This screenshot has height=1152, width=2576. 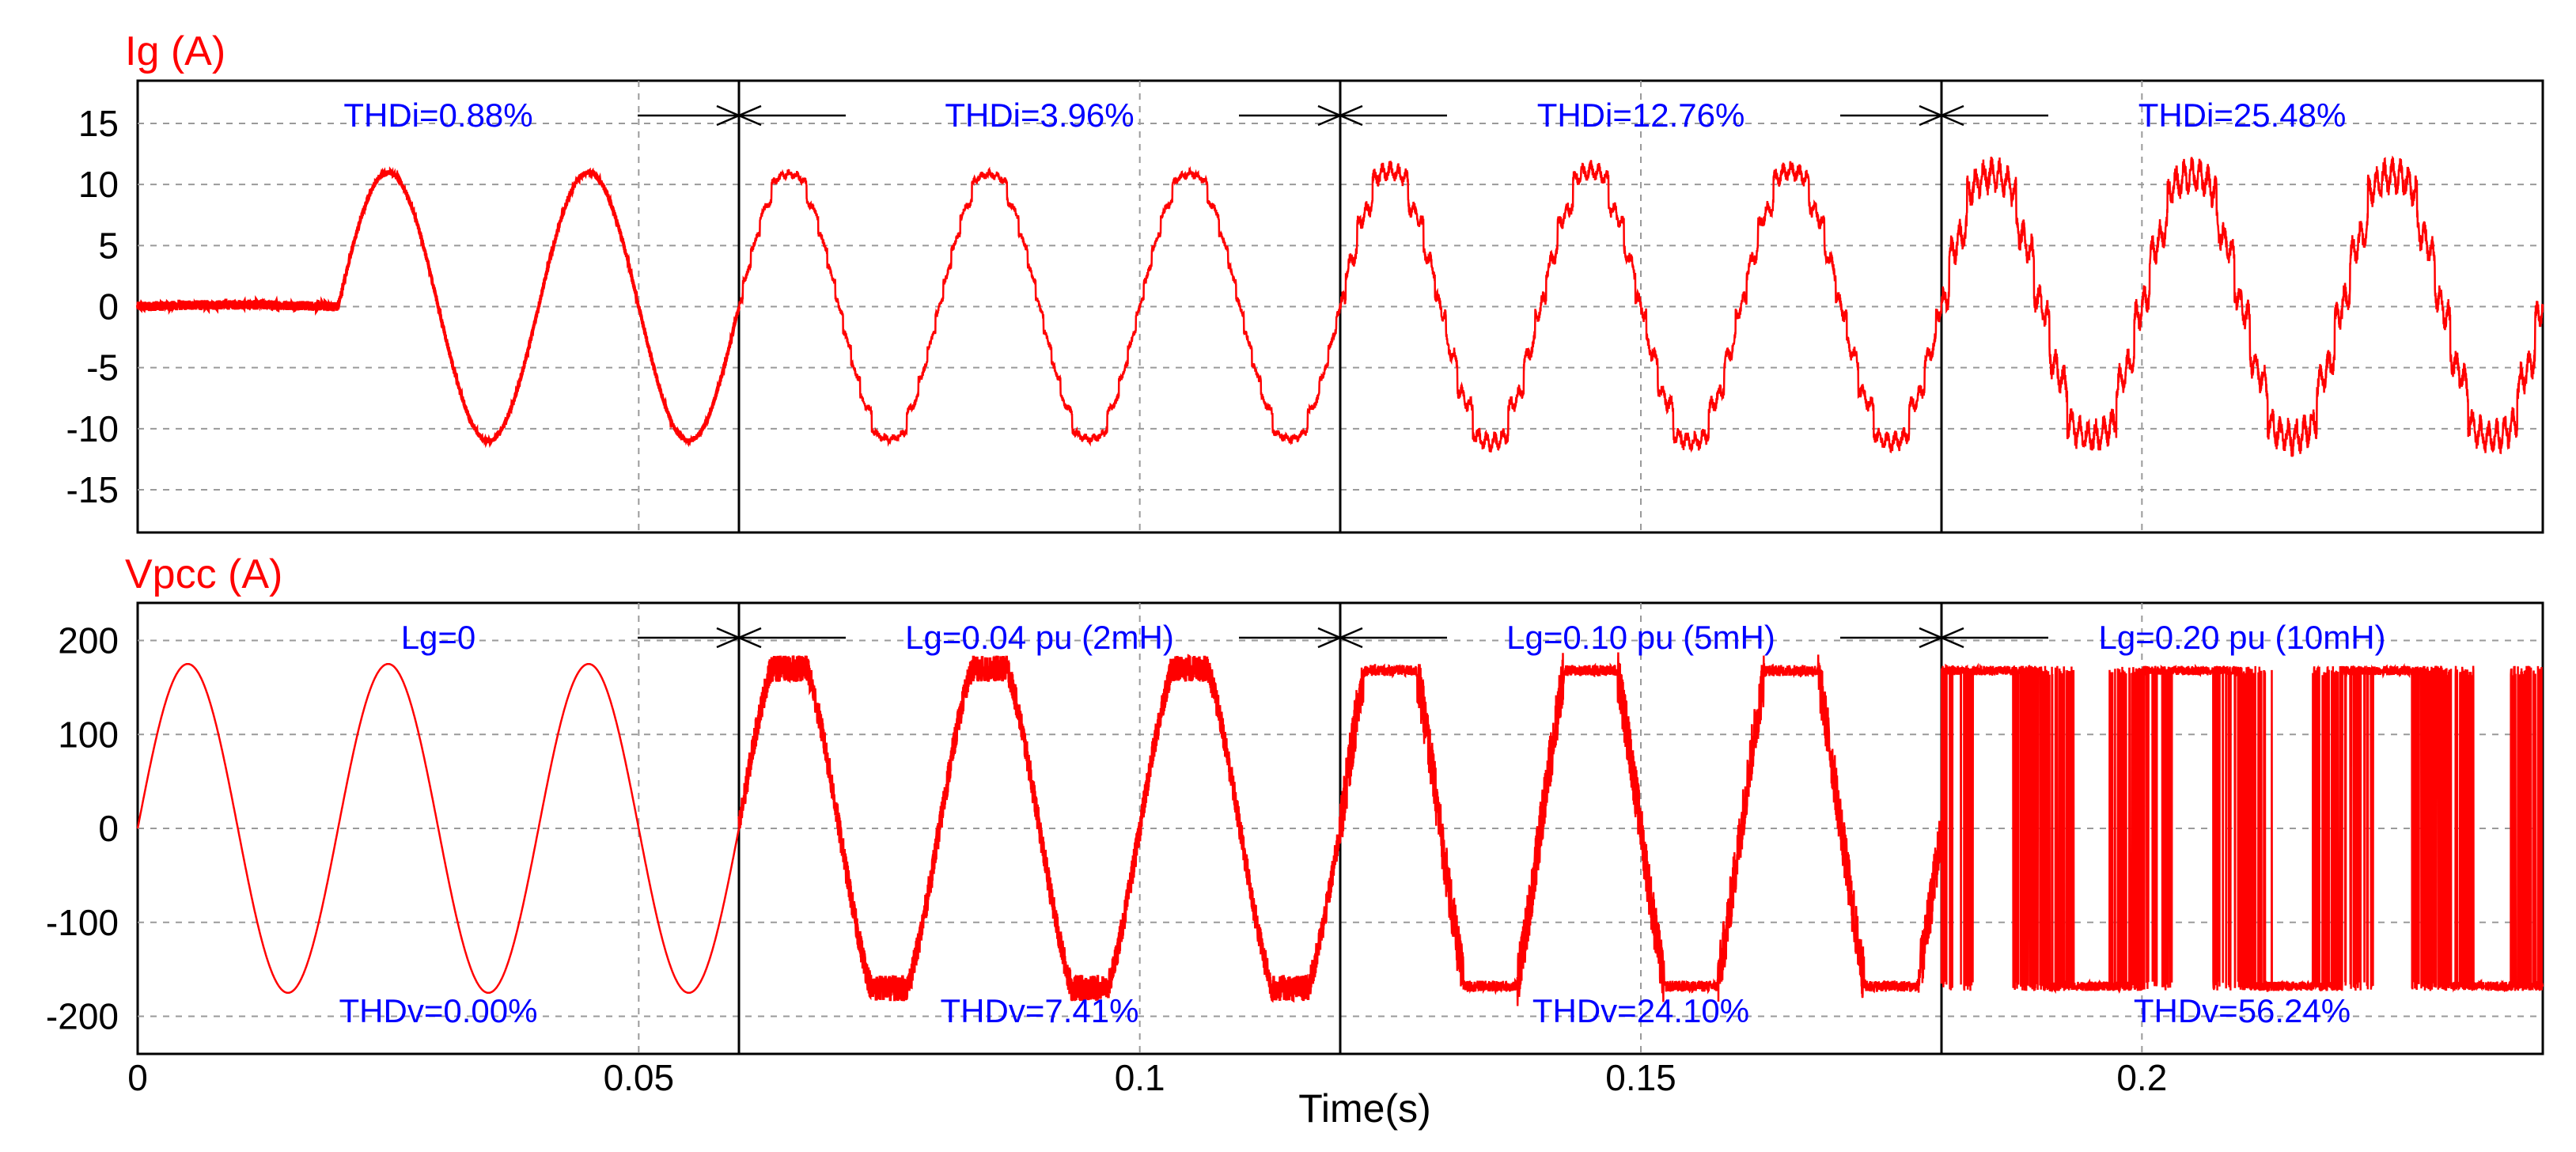 I want to click on time-x-tick-label: 0.05, so click(x=639, y=1077).